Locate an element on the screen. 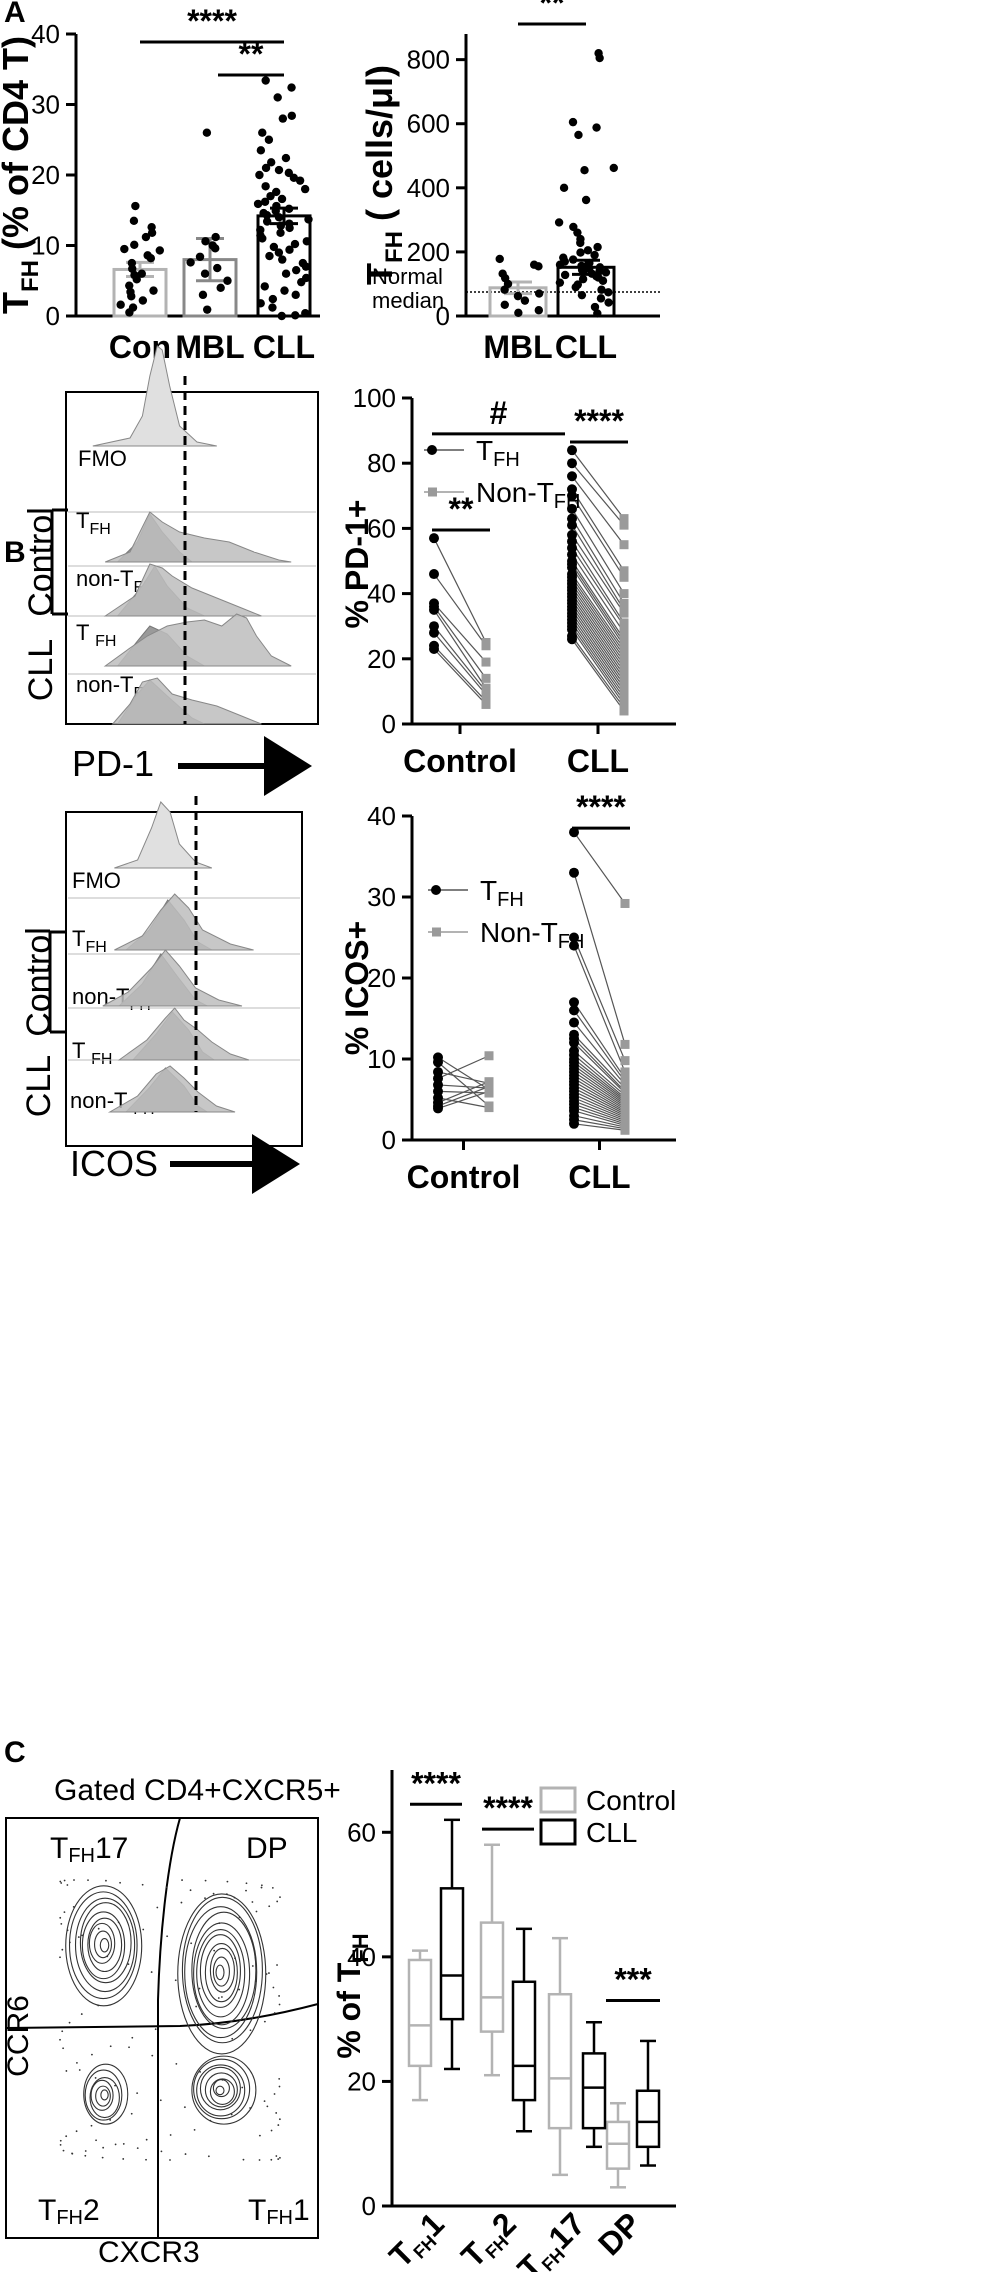 This screenshot has width=985, height=2272. box-legend-label-control: Control is located at coordinates (631, 1800).